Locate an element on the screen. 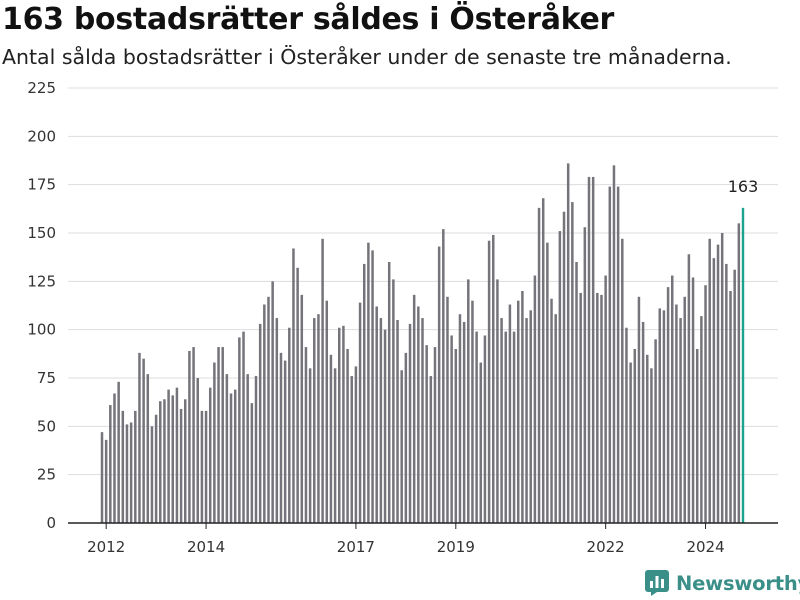 The width and height of the screenshot is (800, 600). x-tick-label: 2014 is located at coordinates (206, 547).